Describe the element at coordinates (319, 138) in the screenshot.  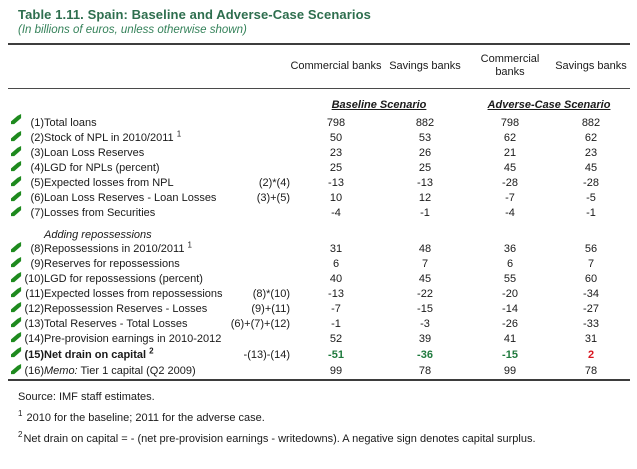
I see `table-row: (2) Stock of NPL in 2010/2011 1 50 53 62 62` at that location.